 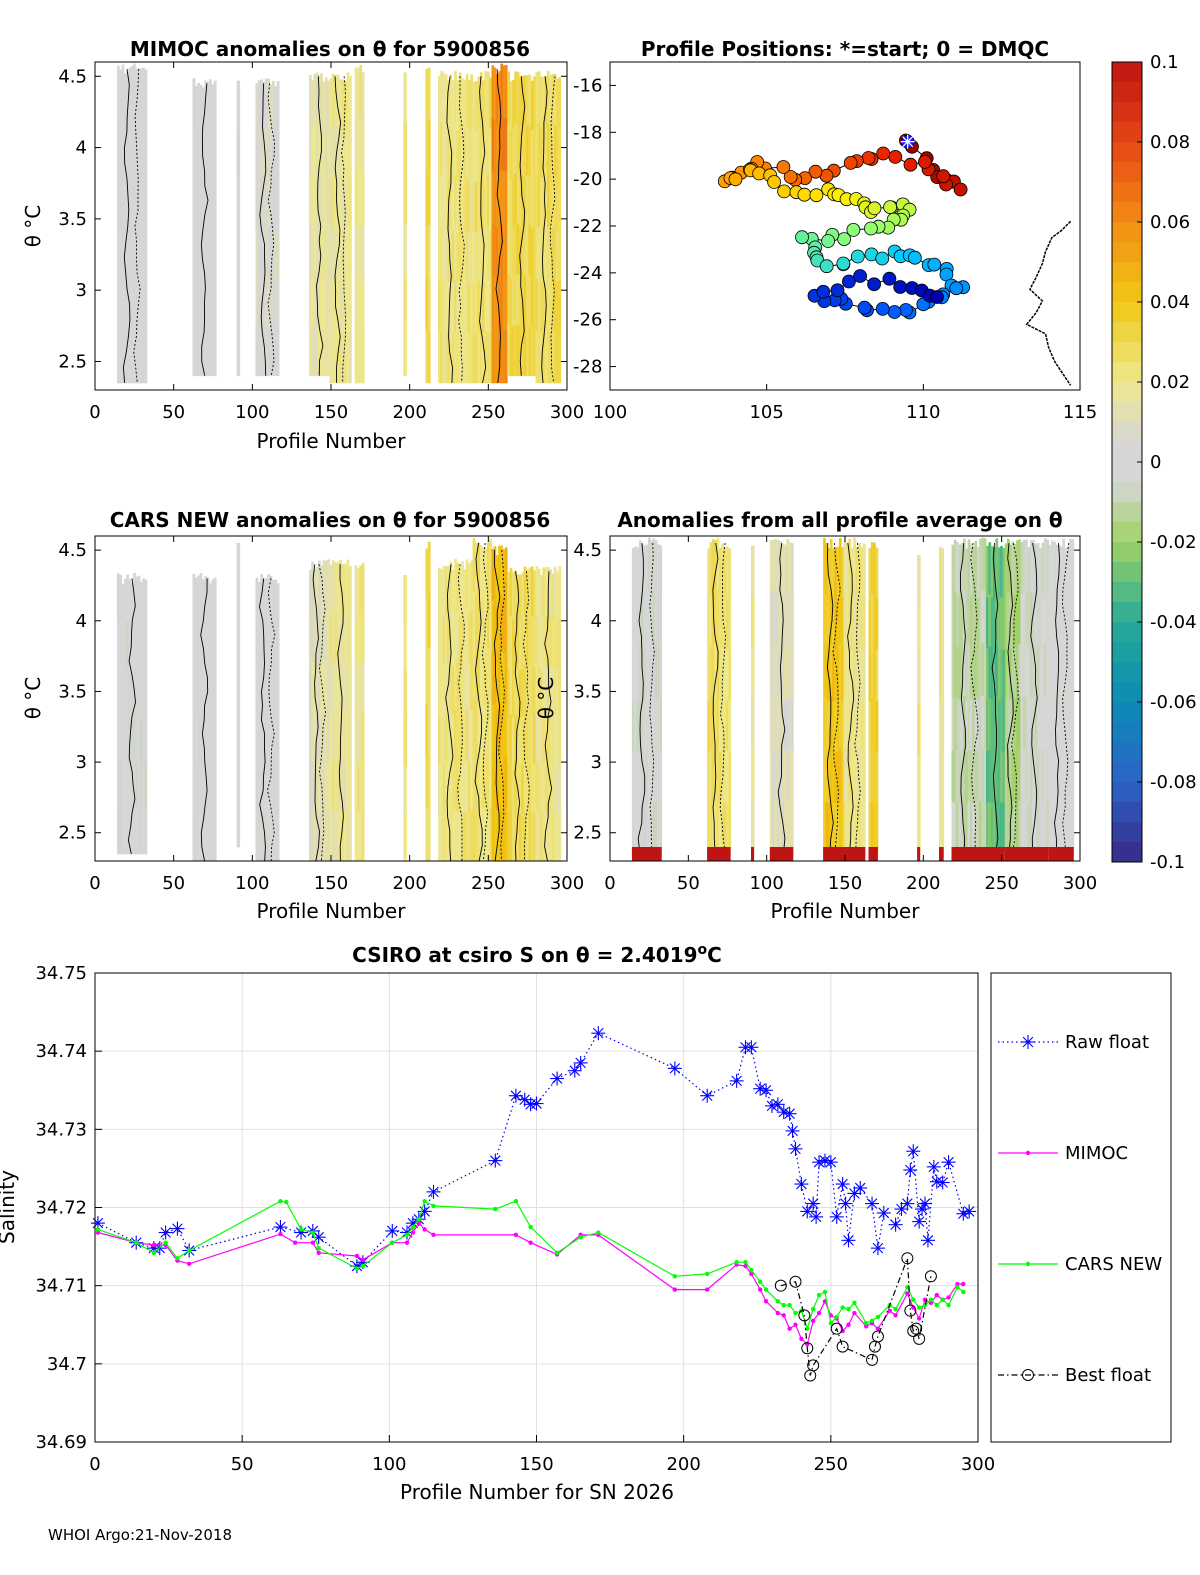 I want to click on allavg-ylabel: θ °C, so click(x=546, y=698).